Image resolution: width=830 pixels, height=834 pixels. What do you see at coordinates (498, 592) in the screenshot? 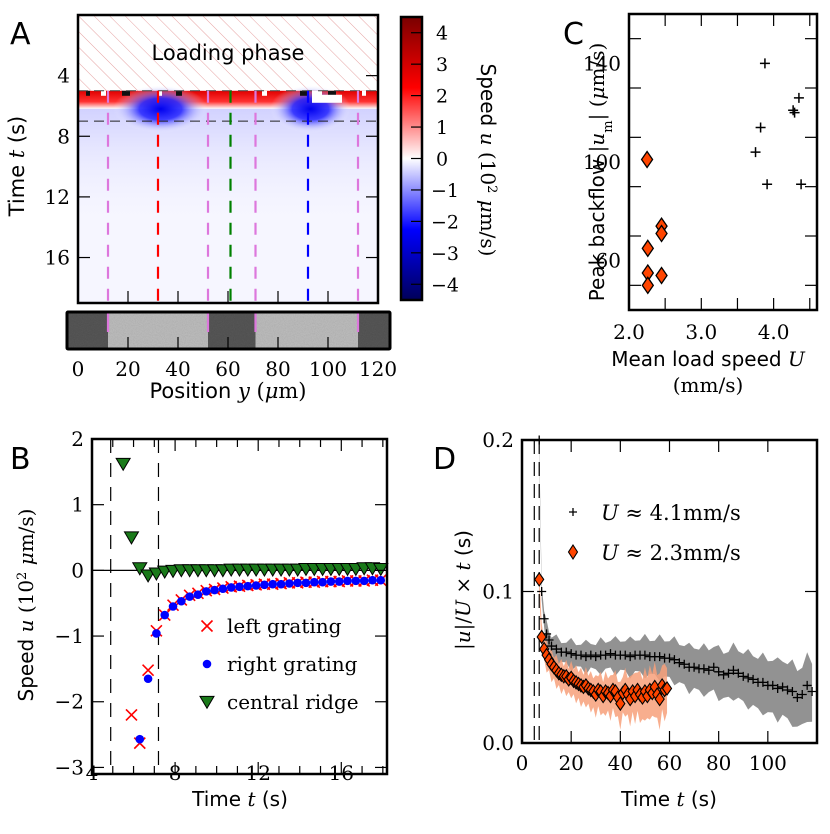
I see `ytick-label: 0.1` at bounding box center [498, 592].